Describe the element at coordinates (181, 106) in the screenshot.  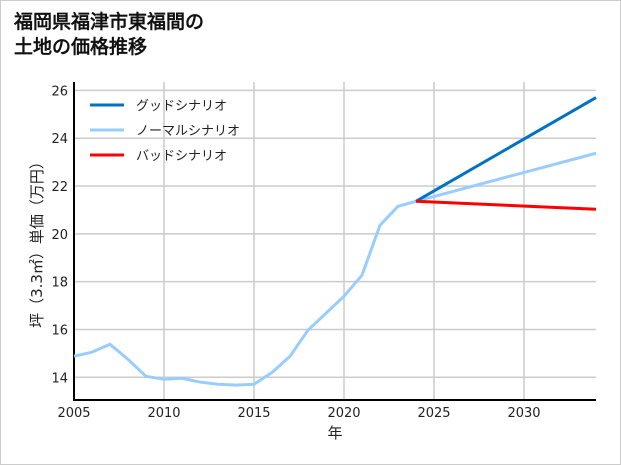
I see `legend-label-0: グッドシナリオ` at that location.